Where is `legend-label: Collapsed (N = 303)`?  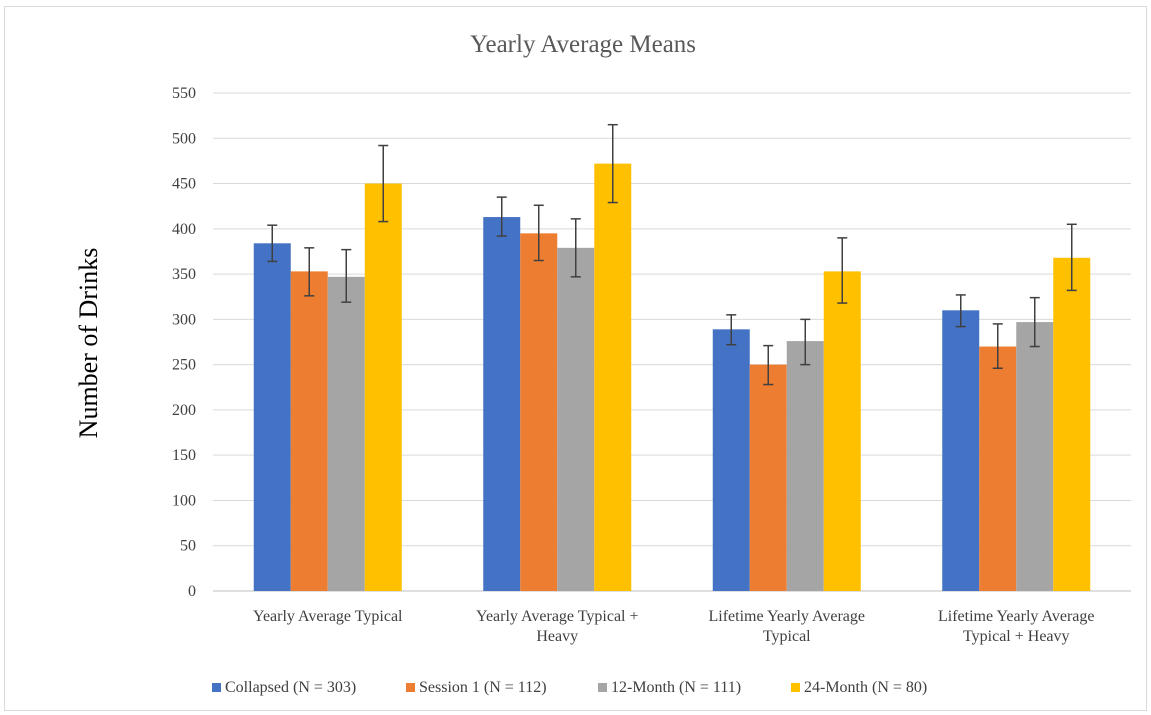
legend-label: Collapsed (N = 303) is located at coordinates (290, 687).